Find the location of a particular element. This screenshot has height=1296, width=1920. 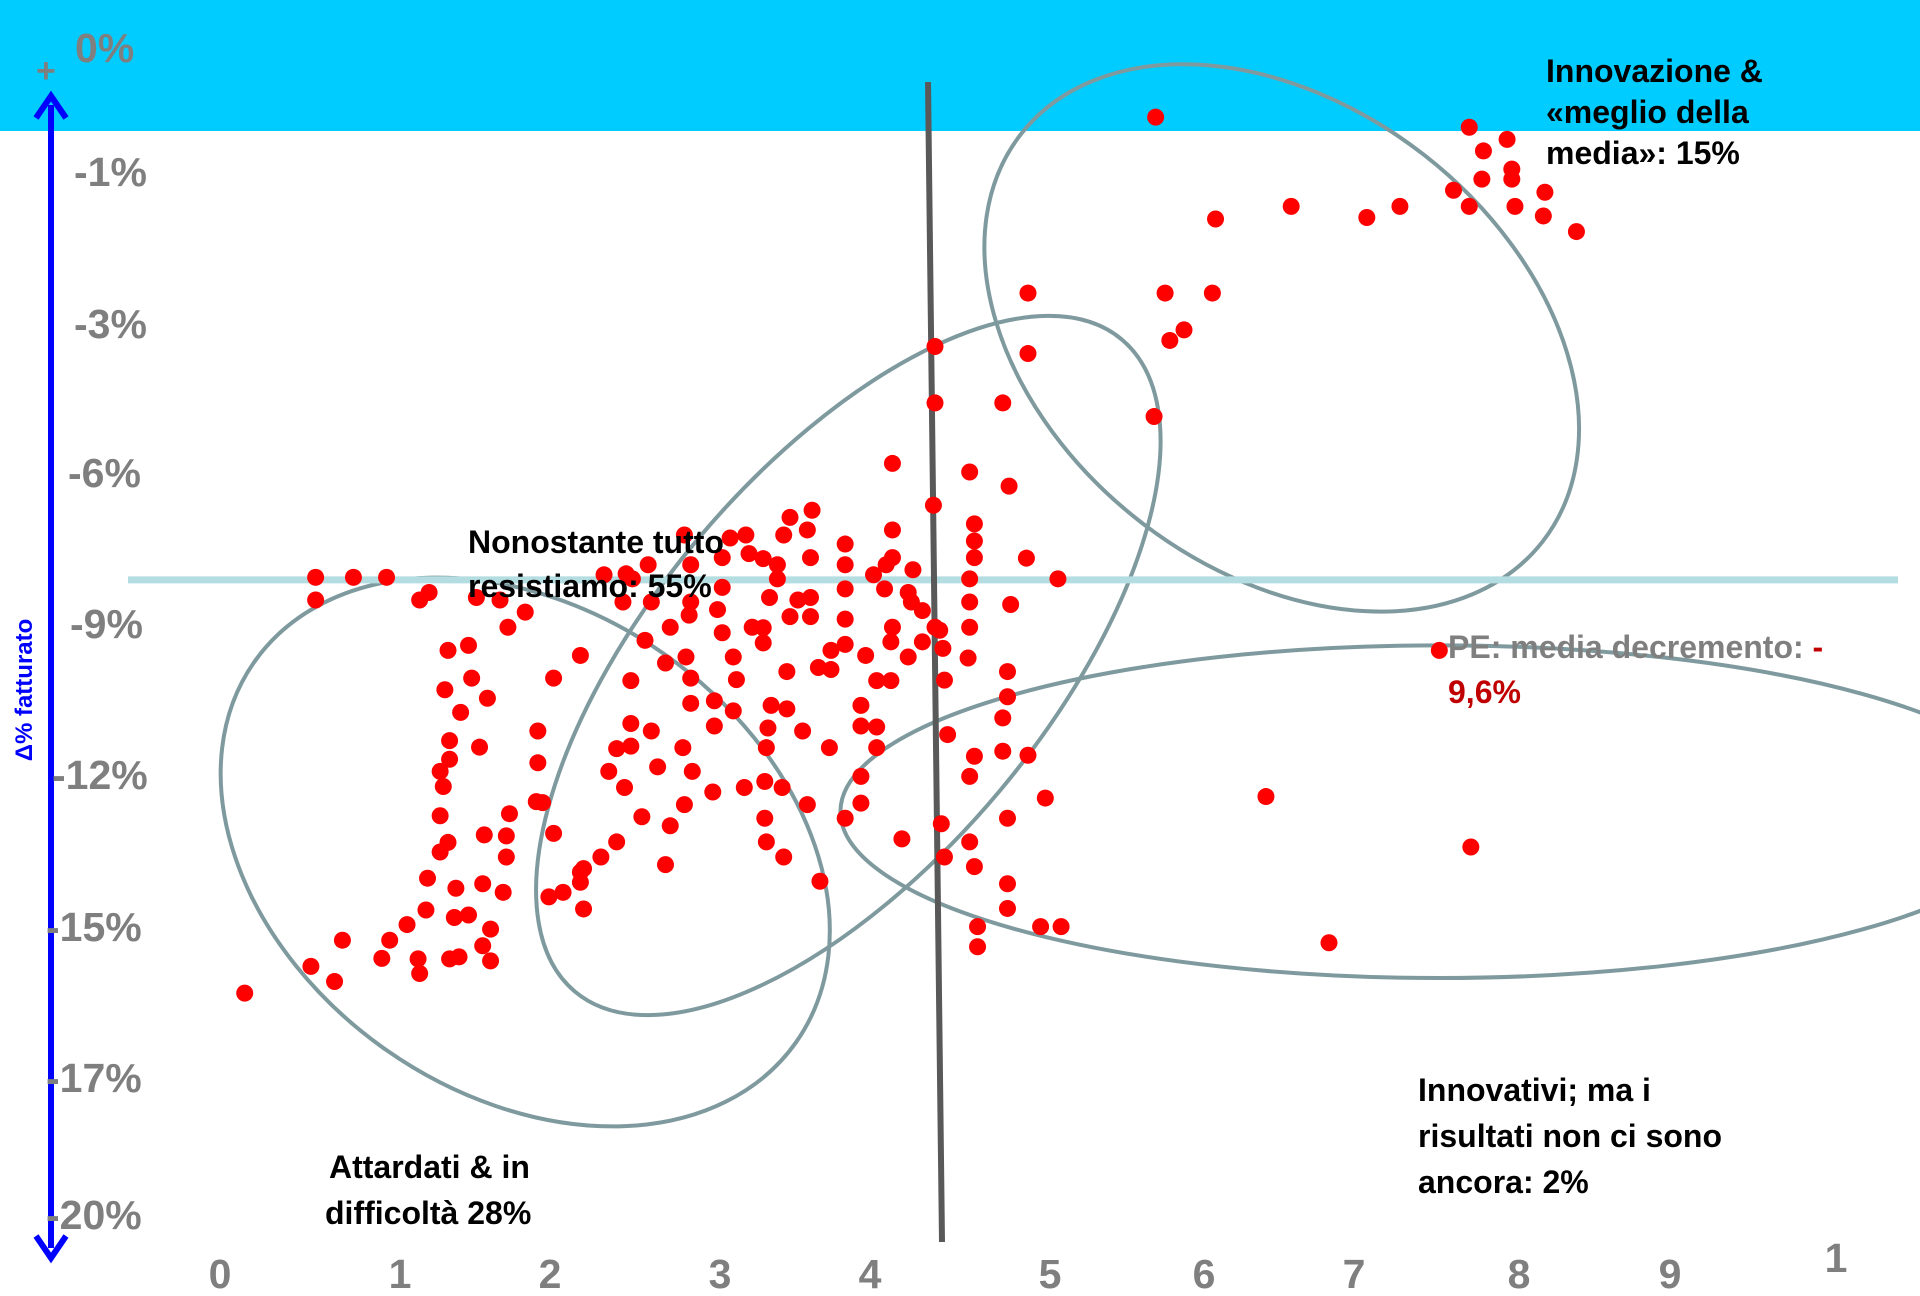

x-tick-label: 2 is located at coordinates (550, 1273).